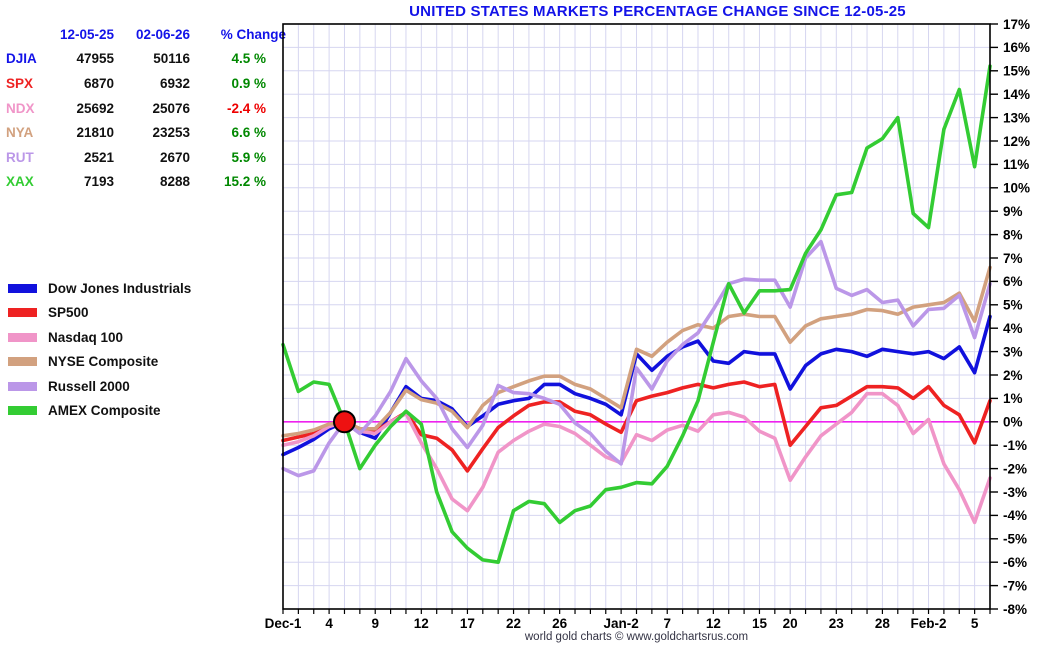 This screenshot has height=650, width=1050. Describe the element at coordinates (253, 34) in the screenshot. I see `column-header-change: % Change` at that location.